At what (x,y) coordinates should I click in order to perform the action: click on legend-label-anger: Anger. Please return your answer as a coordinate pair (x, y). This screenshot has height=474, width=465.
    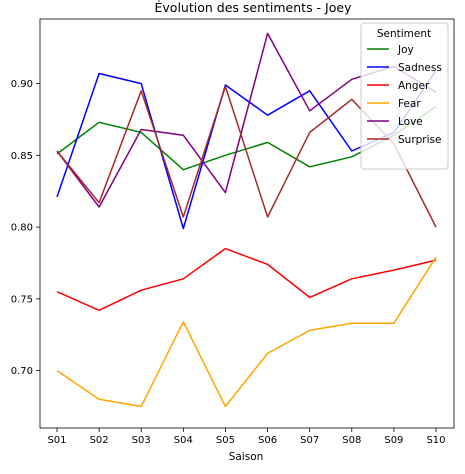
    Looking at the image, I should click on (414, 86).